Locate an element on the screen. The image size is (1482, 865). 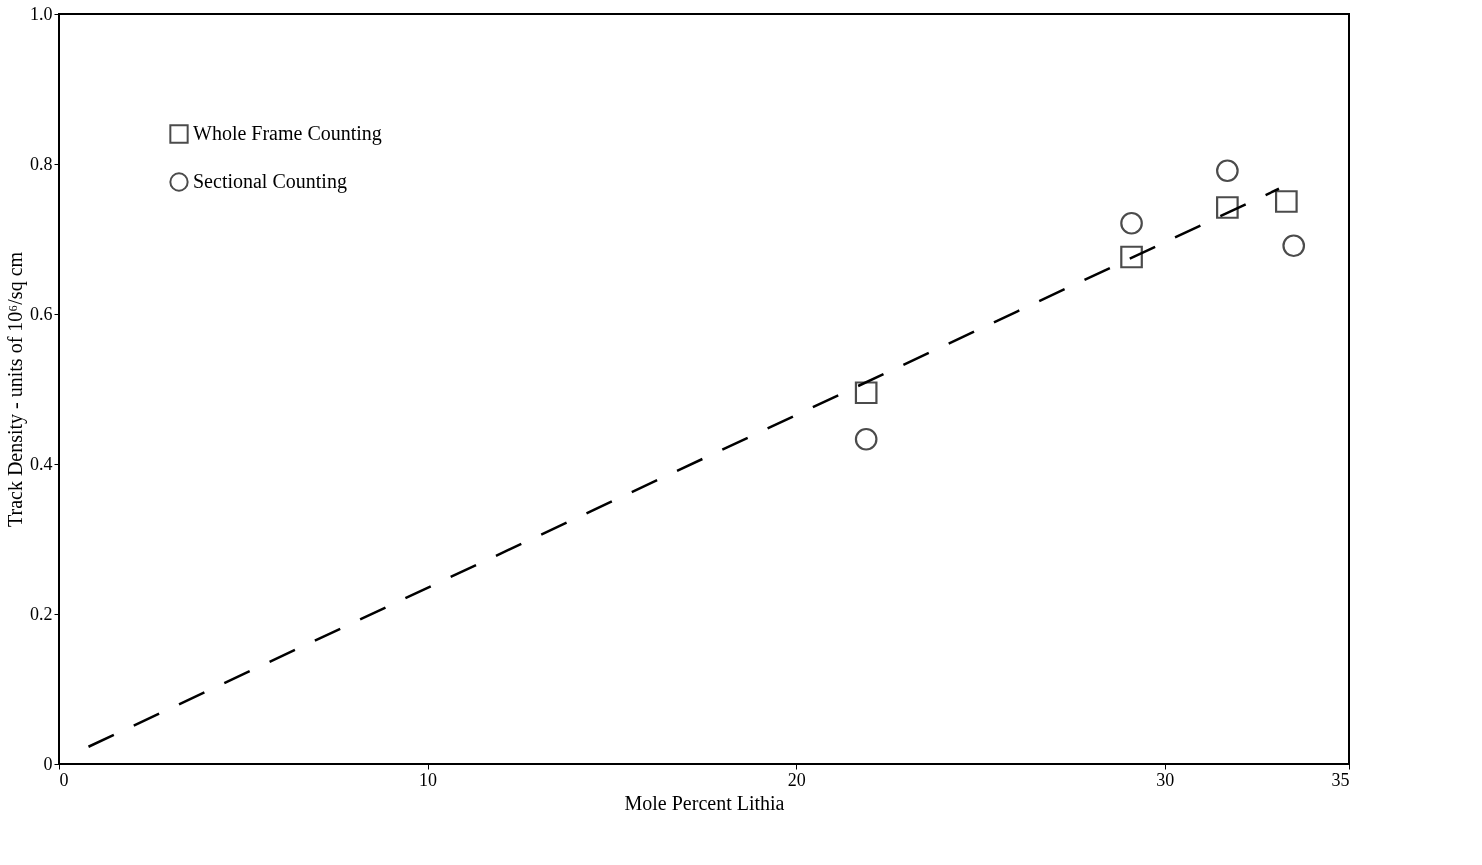
y-tick-label: 0.2 is located at coordinates (41, 613).